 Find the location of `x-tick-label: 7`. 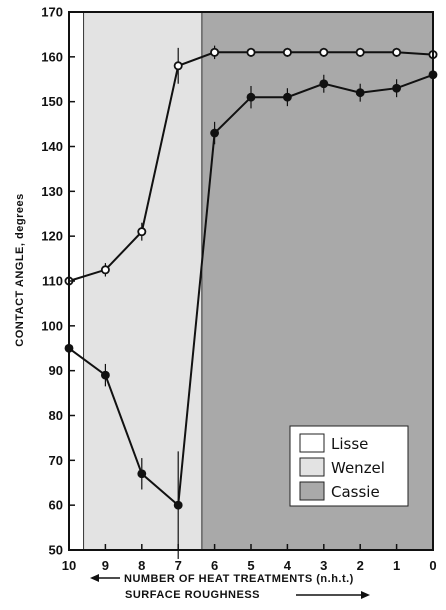

x-tick-label: 7 is located at coordinates (178, 565).